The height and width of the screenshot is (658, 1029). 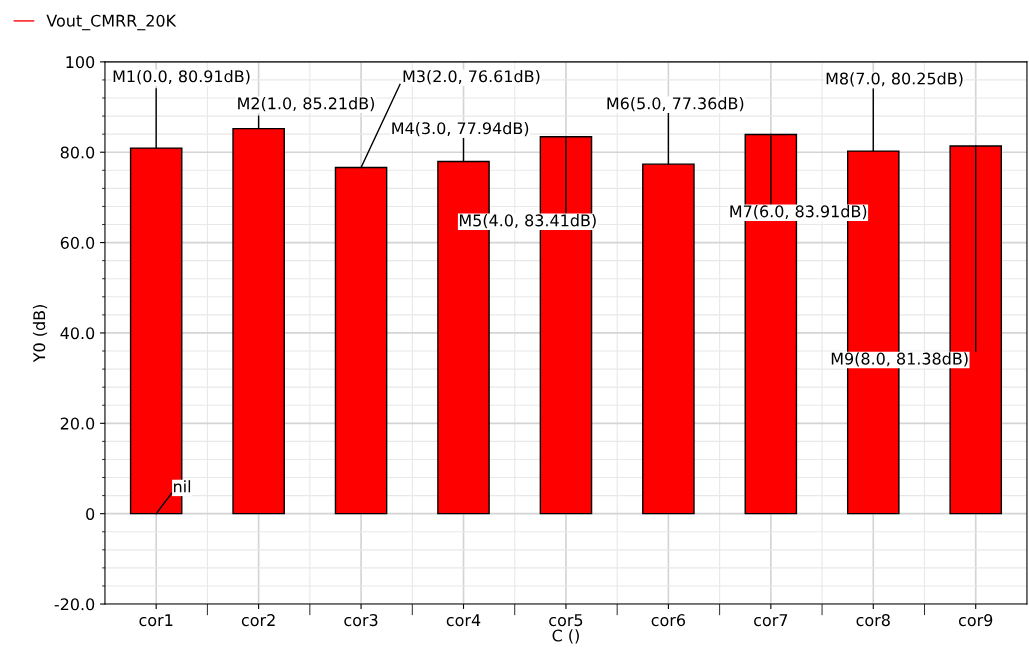 I want to click on x-tick-label: cor1, so click(x=156, y=620).